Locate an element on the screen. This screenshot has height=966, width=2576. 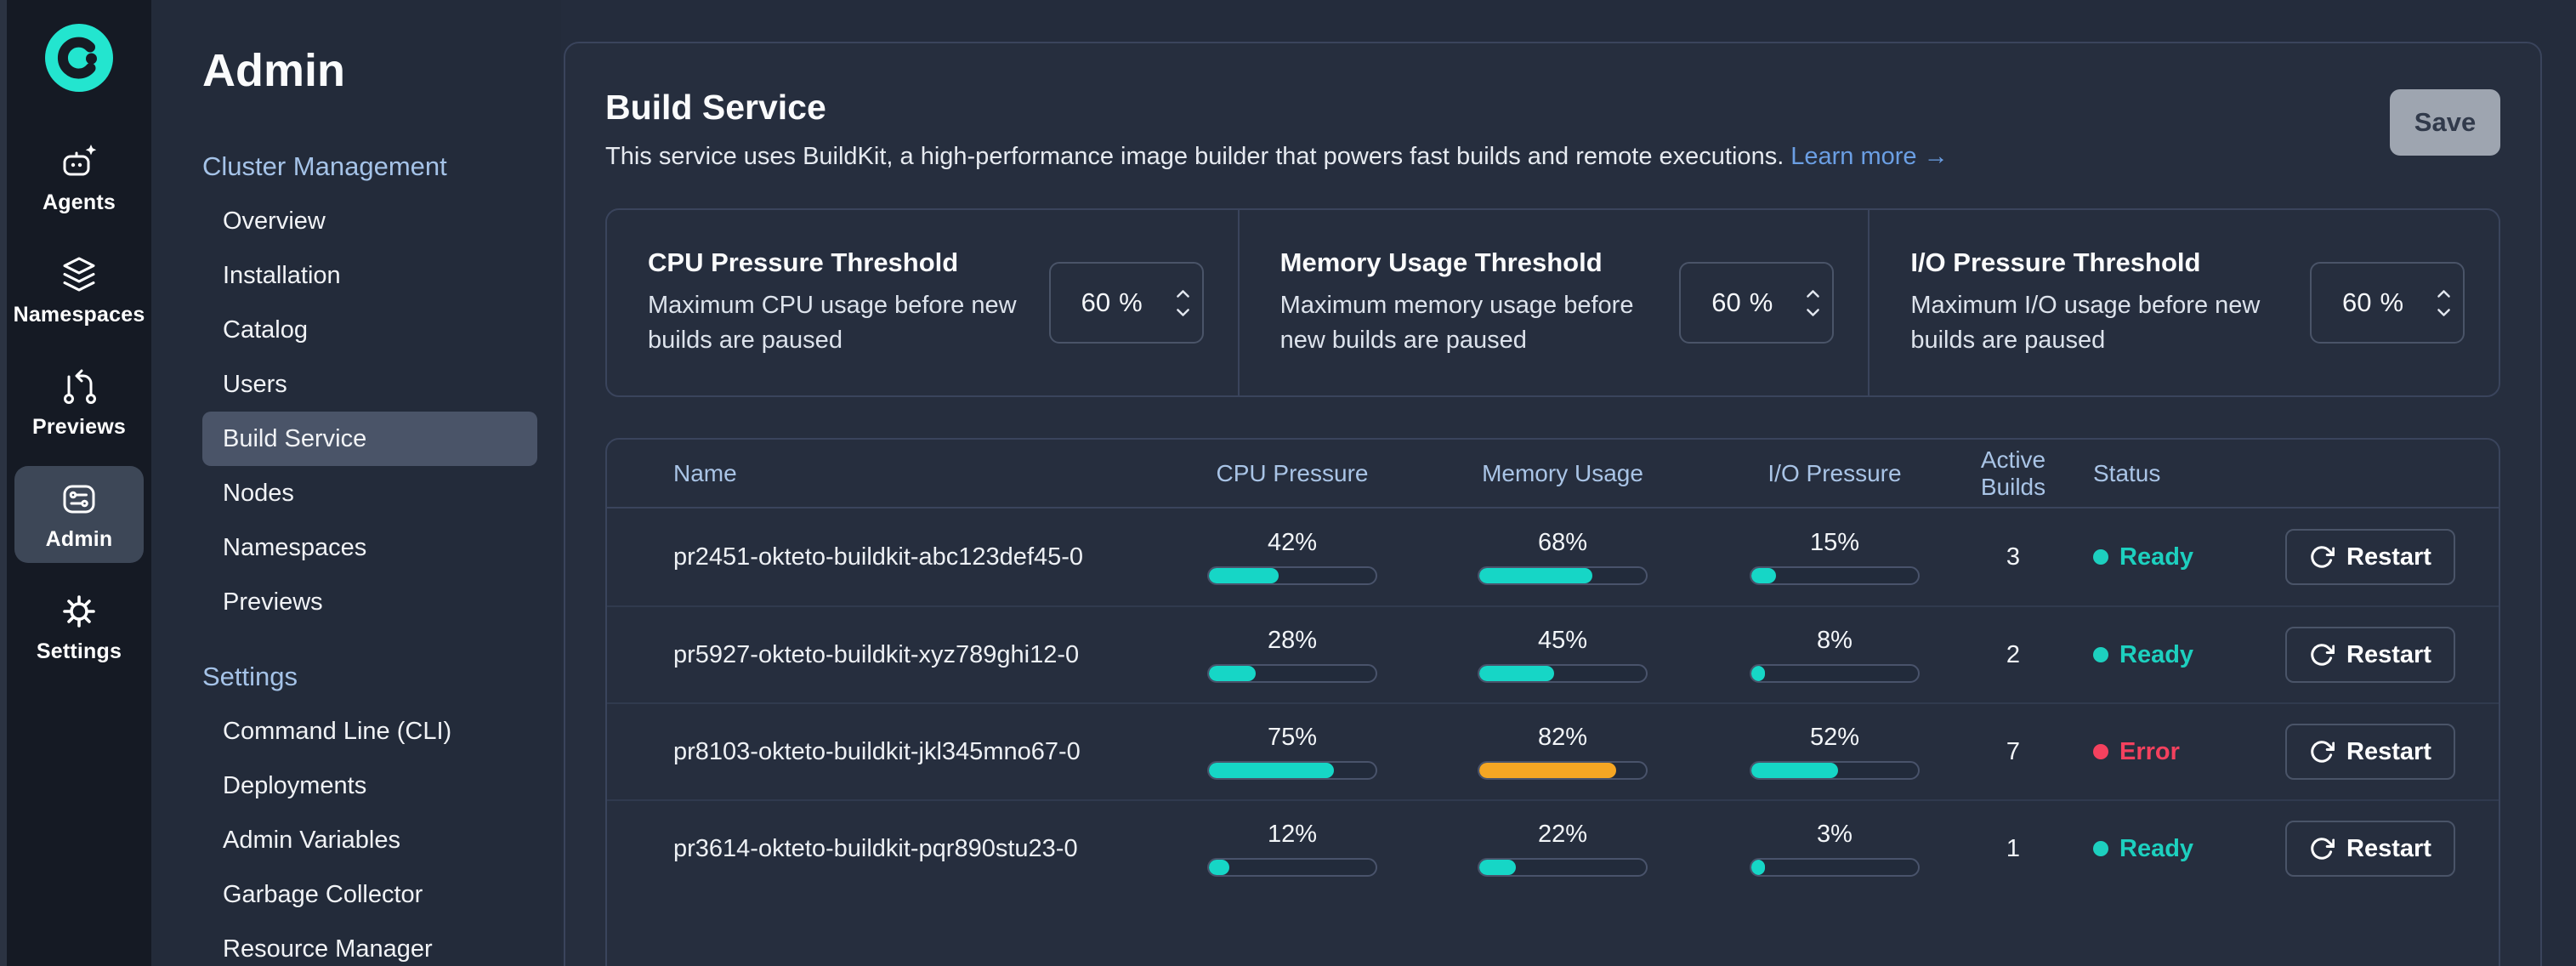
nav-item-garbage-collector: Garbage Collector is located at coordinates (323, 894).